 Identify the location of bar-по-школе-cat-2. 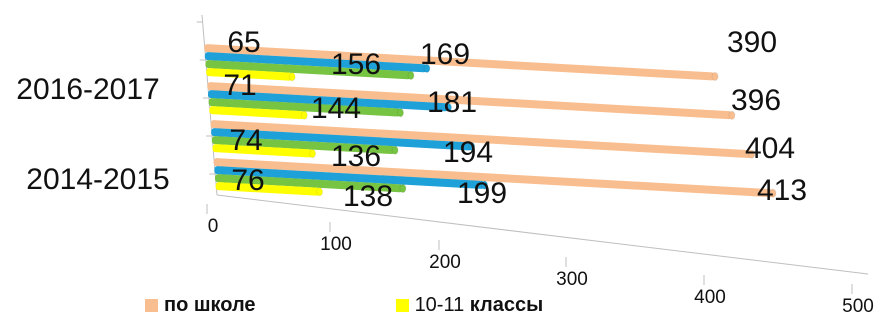
(471, 101).